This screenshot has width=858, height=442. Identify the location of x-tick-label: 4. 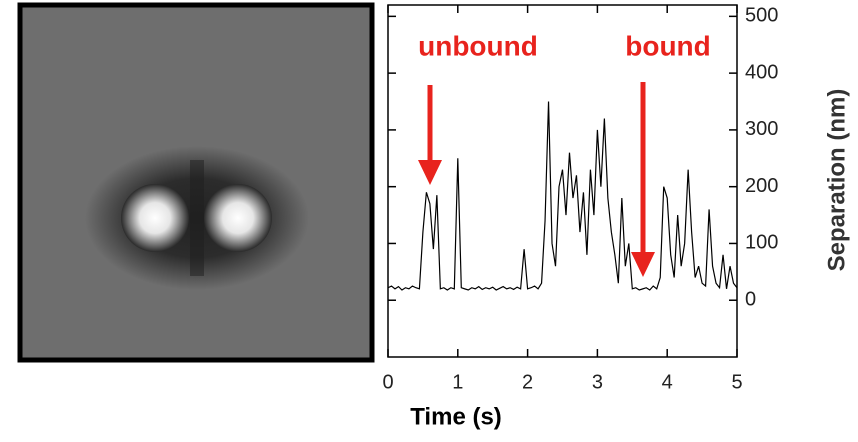
(667, 382).